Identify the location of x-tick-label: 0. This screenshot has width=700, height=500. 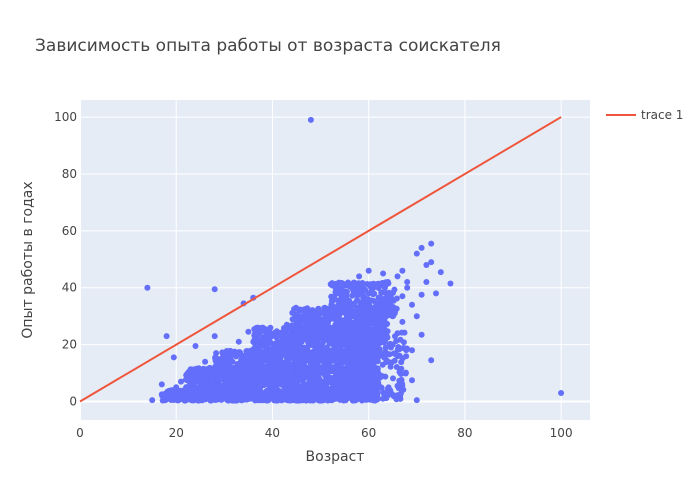
(80, 433).